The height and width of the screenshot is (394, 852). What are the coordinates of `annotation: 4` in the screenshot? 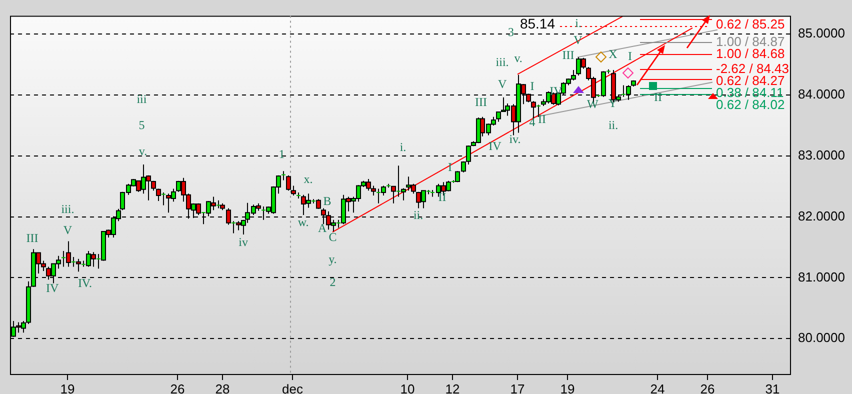 It's located at (532, 122).